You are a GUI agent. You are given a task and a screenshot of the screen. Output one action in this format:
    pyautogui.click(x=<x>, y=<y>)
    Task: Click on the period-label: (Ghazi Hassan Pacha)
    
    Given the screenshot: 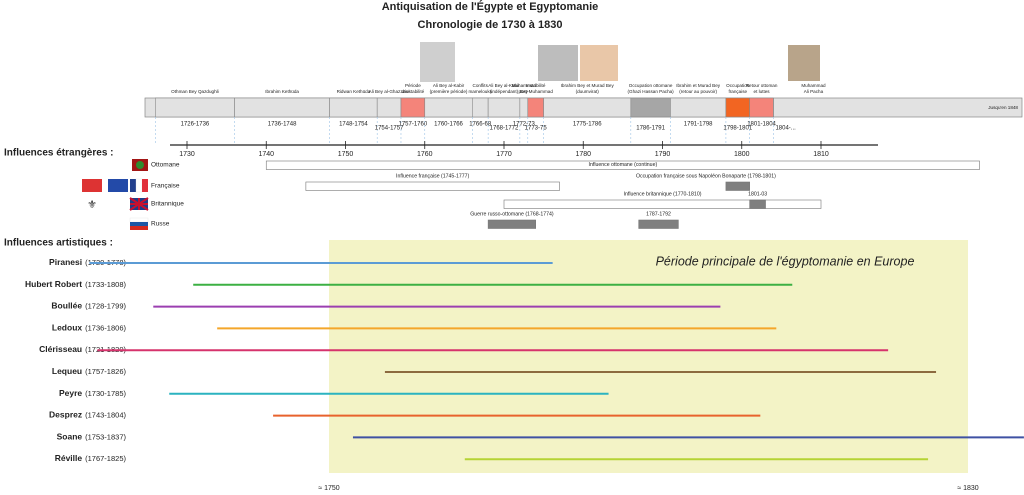 What is the action you would take?
    pyautogui.click(x=651, y=91)
    